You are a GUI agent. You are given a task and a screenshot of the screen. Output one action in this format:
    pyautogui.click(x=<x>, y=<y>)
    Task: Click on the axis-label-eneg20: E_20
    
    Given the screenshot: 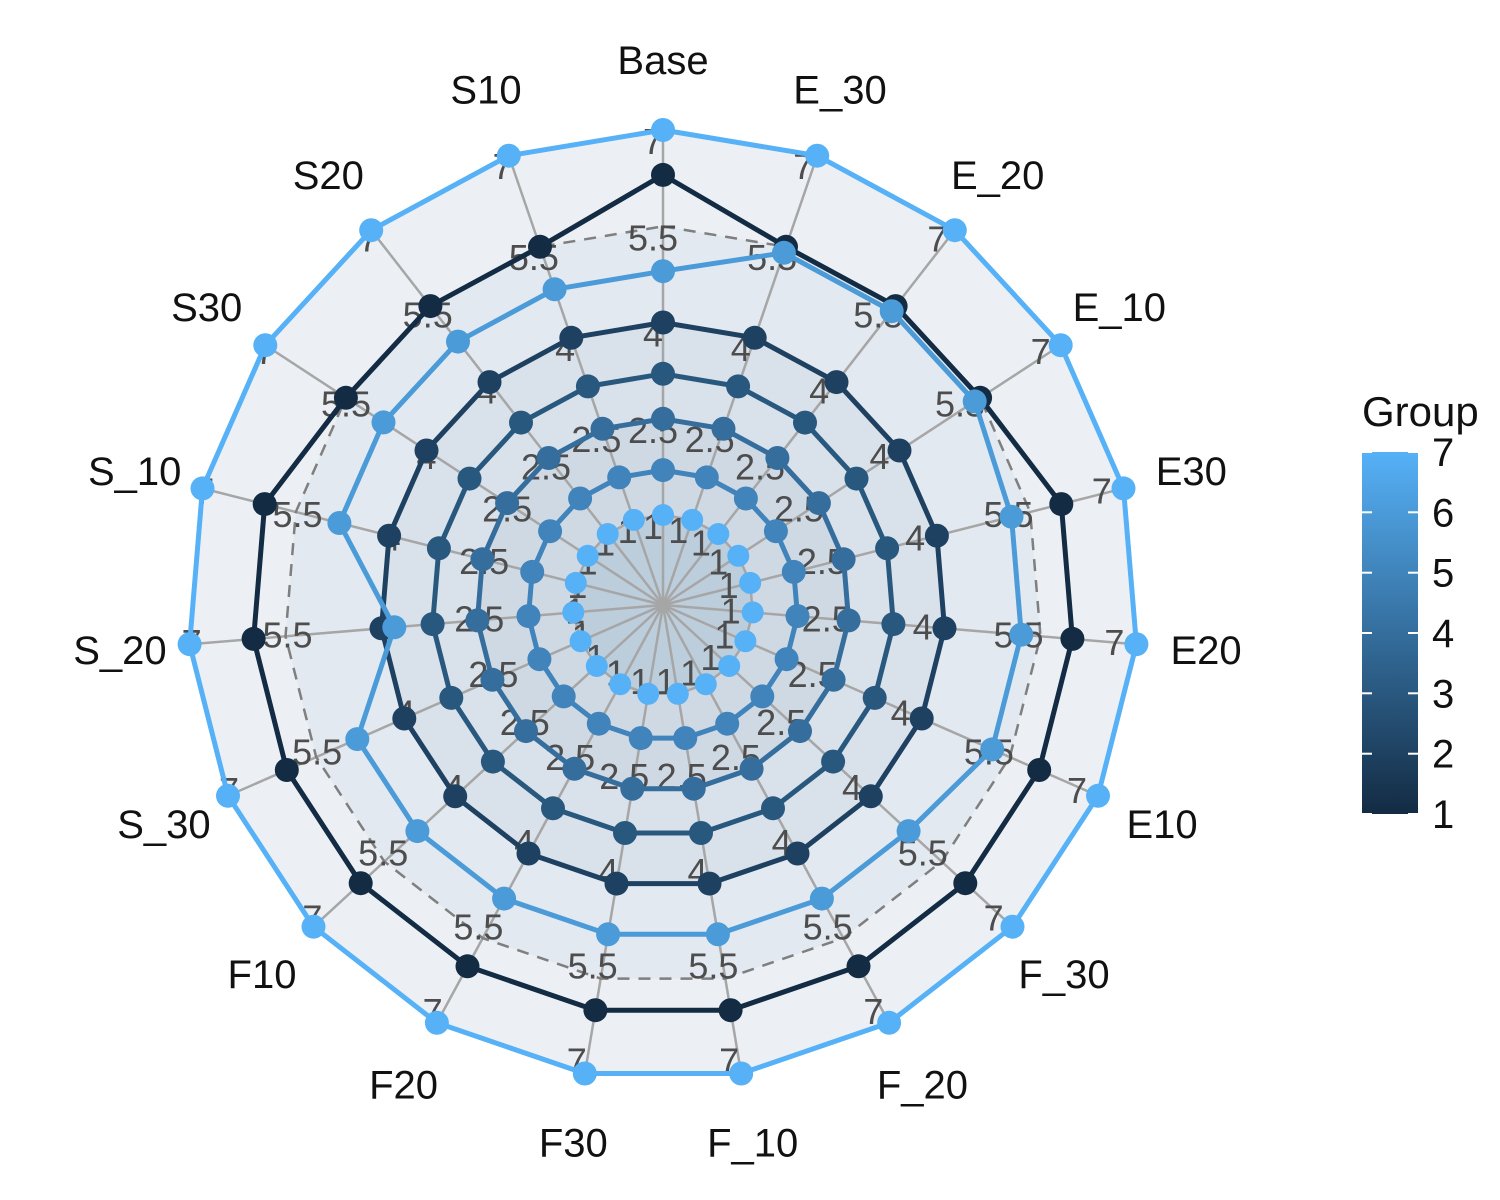 What is the action you would take?
    pyautogui.click(x=997, y=176)
    